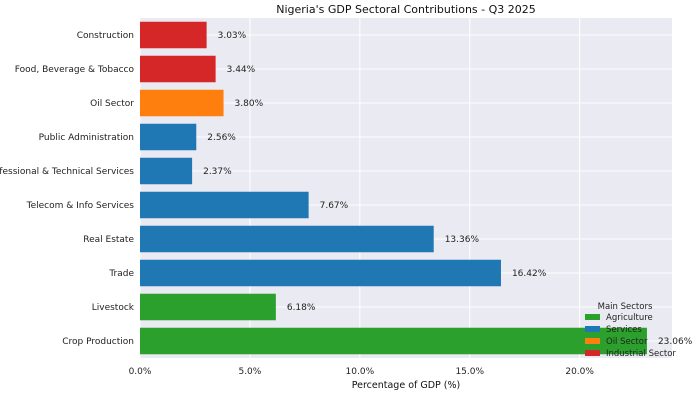  What do you see at coordinates (166, 171) in the screenshot?
I see `bar-professional-technical-services` at bounding box center [166, 171].